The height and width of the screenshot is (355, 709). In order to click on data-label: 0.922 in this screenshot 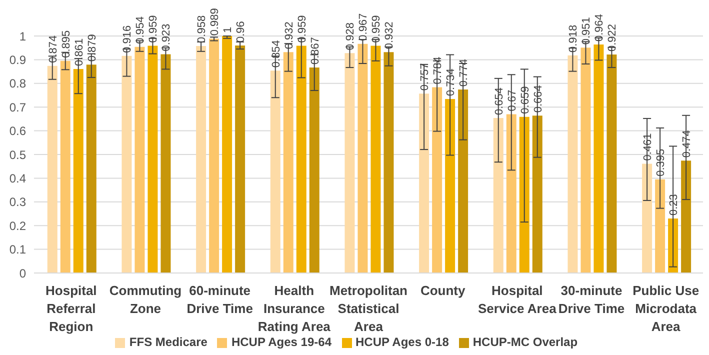, I will do `click(612, 38)`.